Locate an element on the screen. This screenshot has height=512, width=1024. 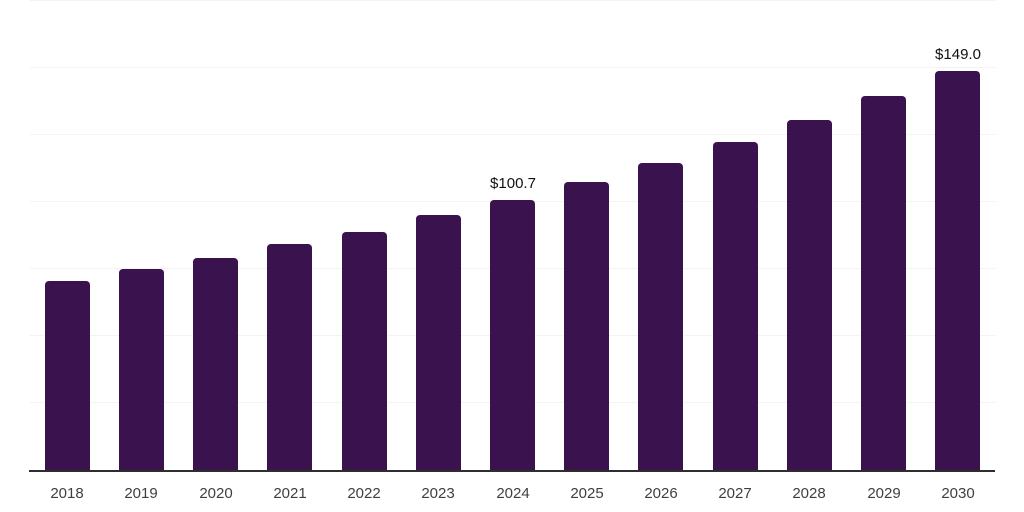
bar-2027 is located at coordinates (735, 306).